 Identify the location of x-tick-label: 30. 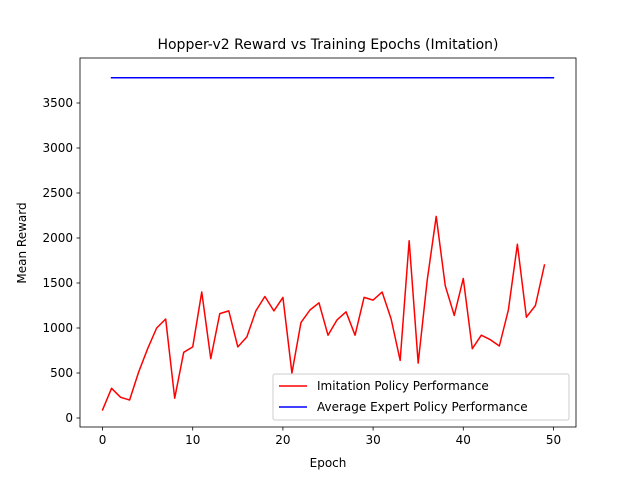
(372, 440).